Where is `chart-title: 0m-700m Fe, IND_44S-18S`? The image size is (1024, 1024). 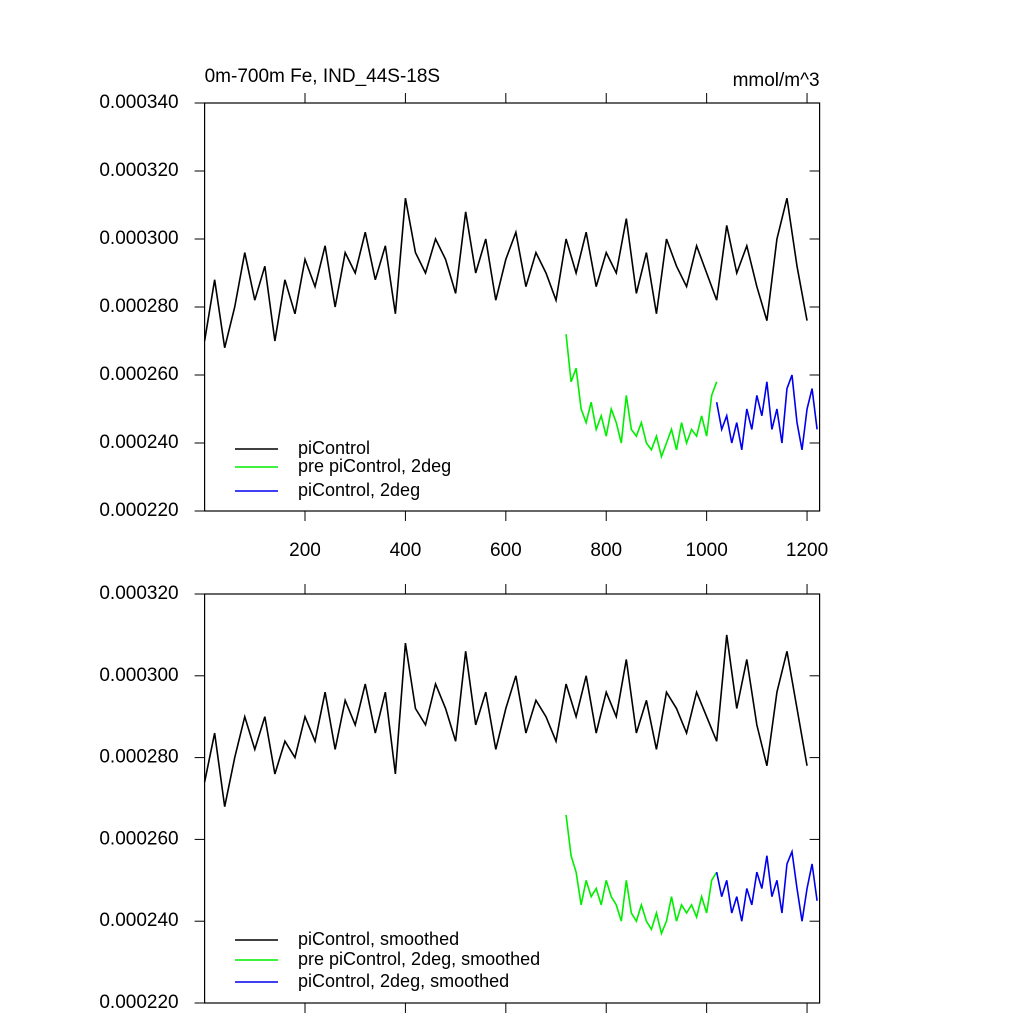
chart-title: 0m-700m Fe, IND_44S-18S is located at coordinates (323, 76).